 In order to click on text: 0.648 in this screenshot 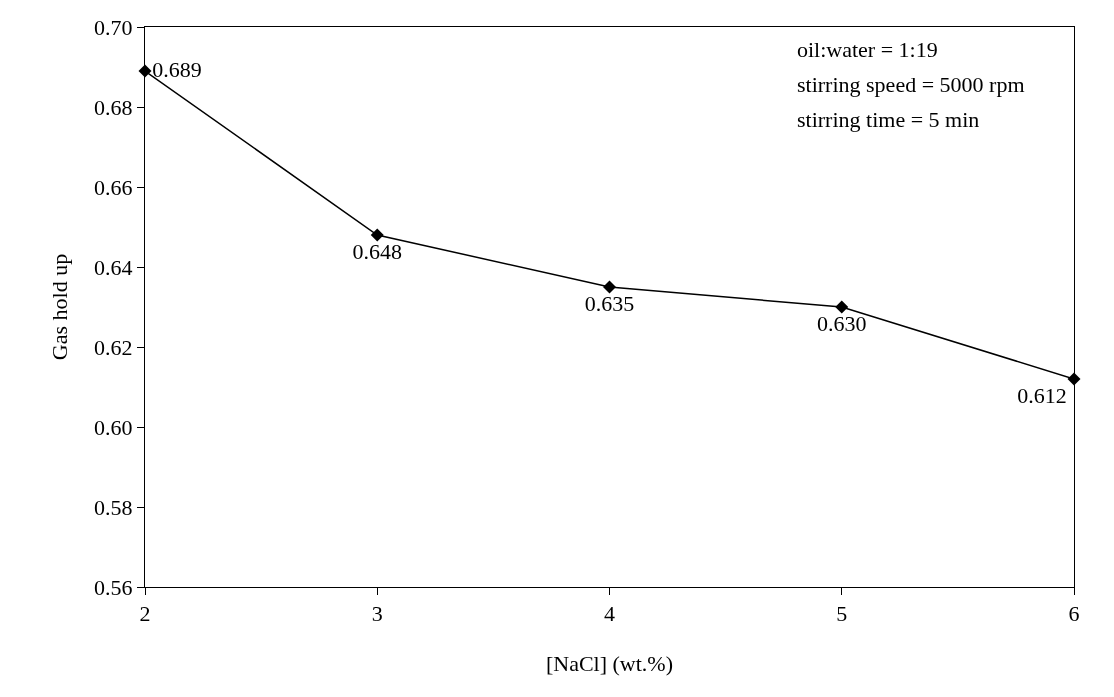, I will do `click(377, 251)`.